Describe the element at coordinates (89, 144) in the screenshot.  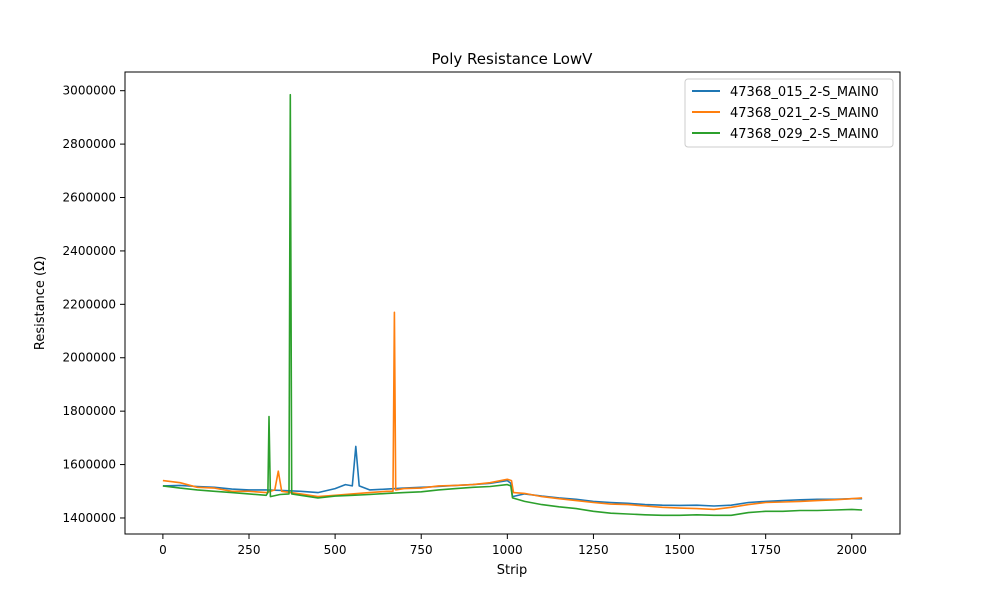
I see `y-tick-label: 2800000` at that location.